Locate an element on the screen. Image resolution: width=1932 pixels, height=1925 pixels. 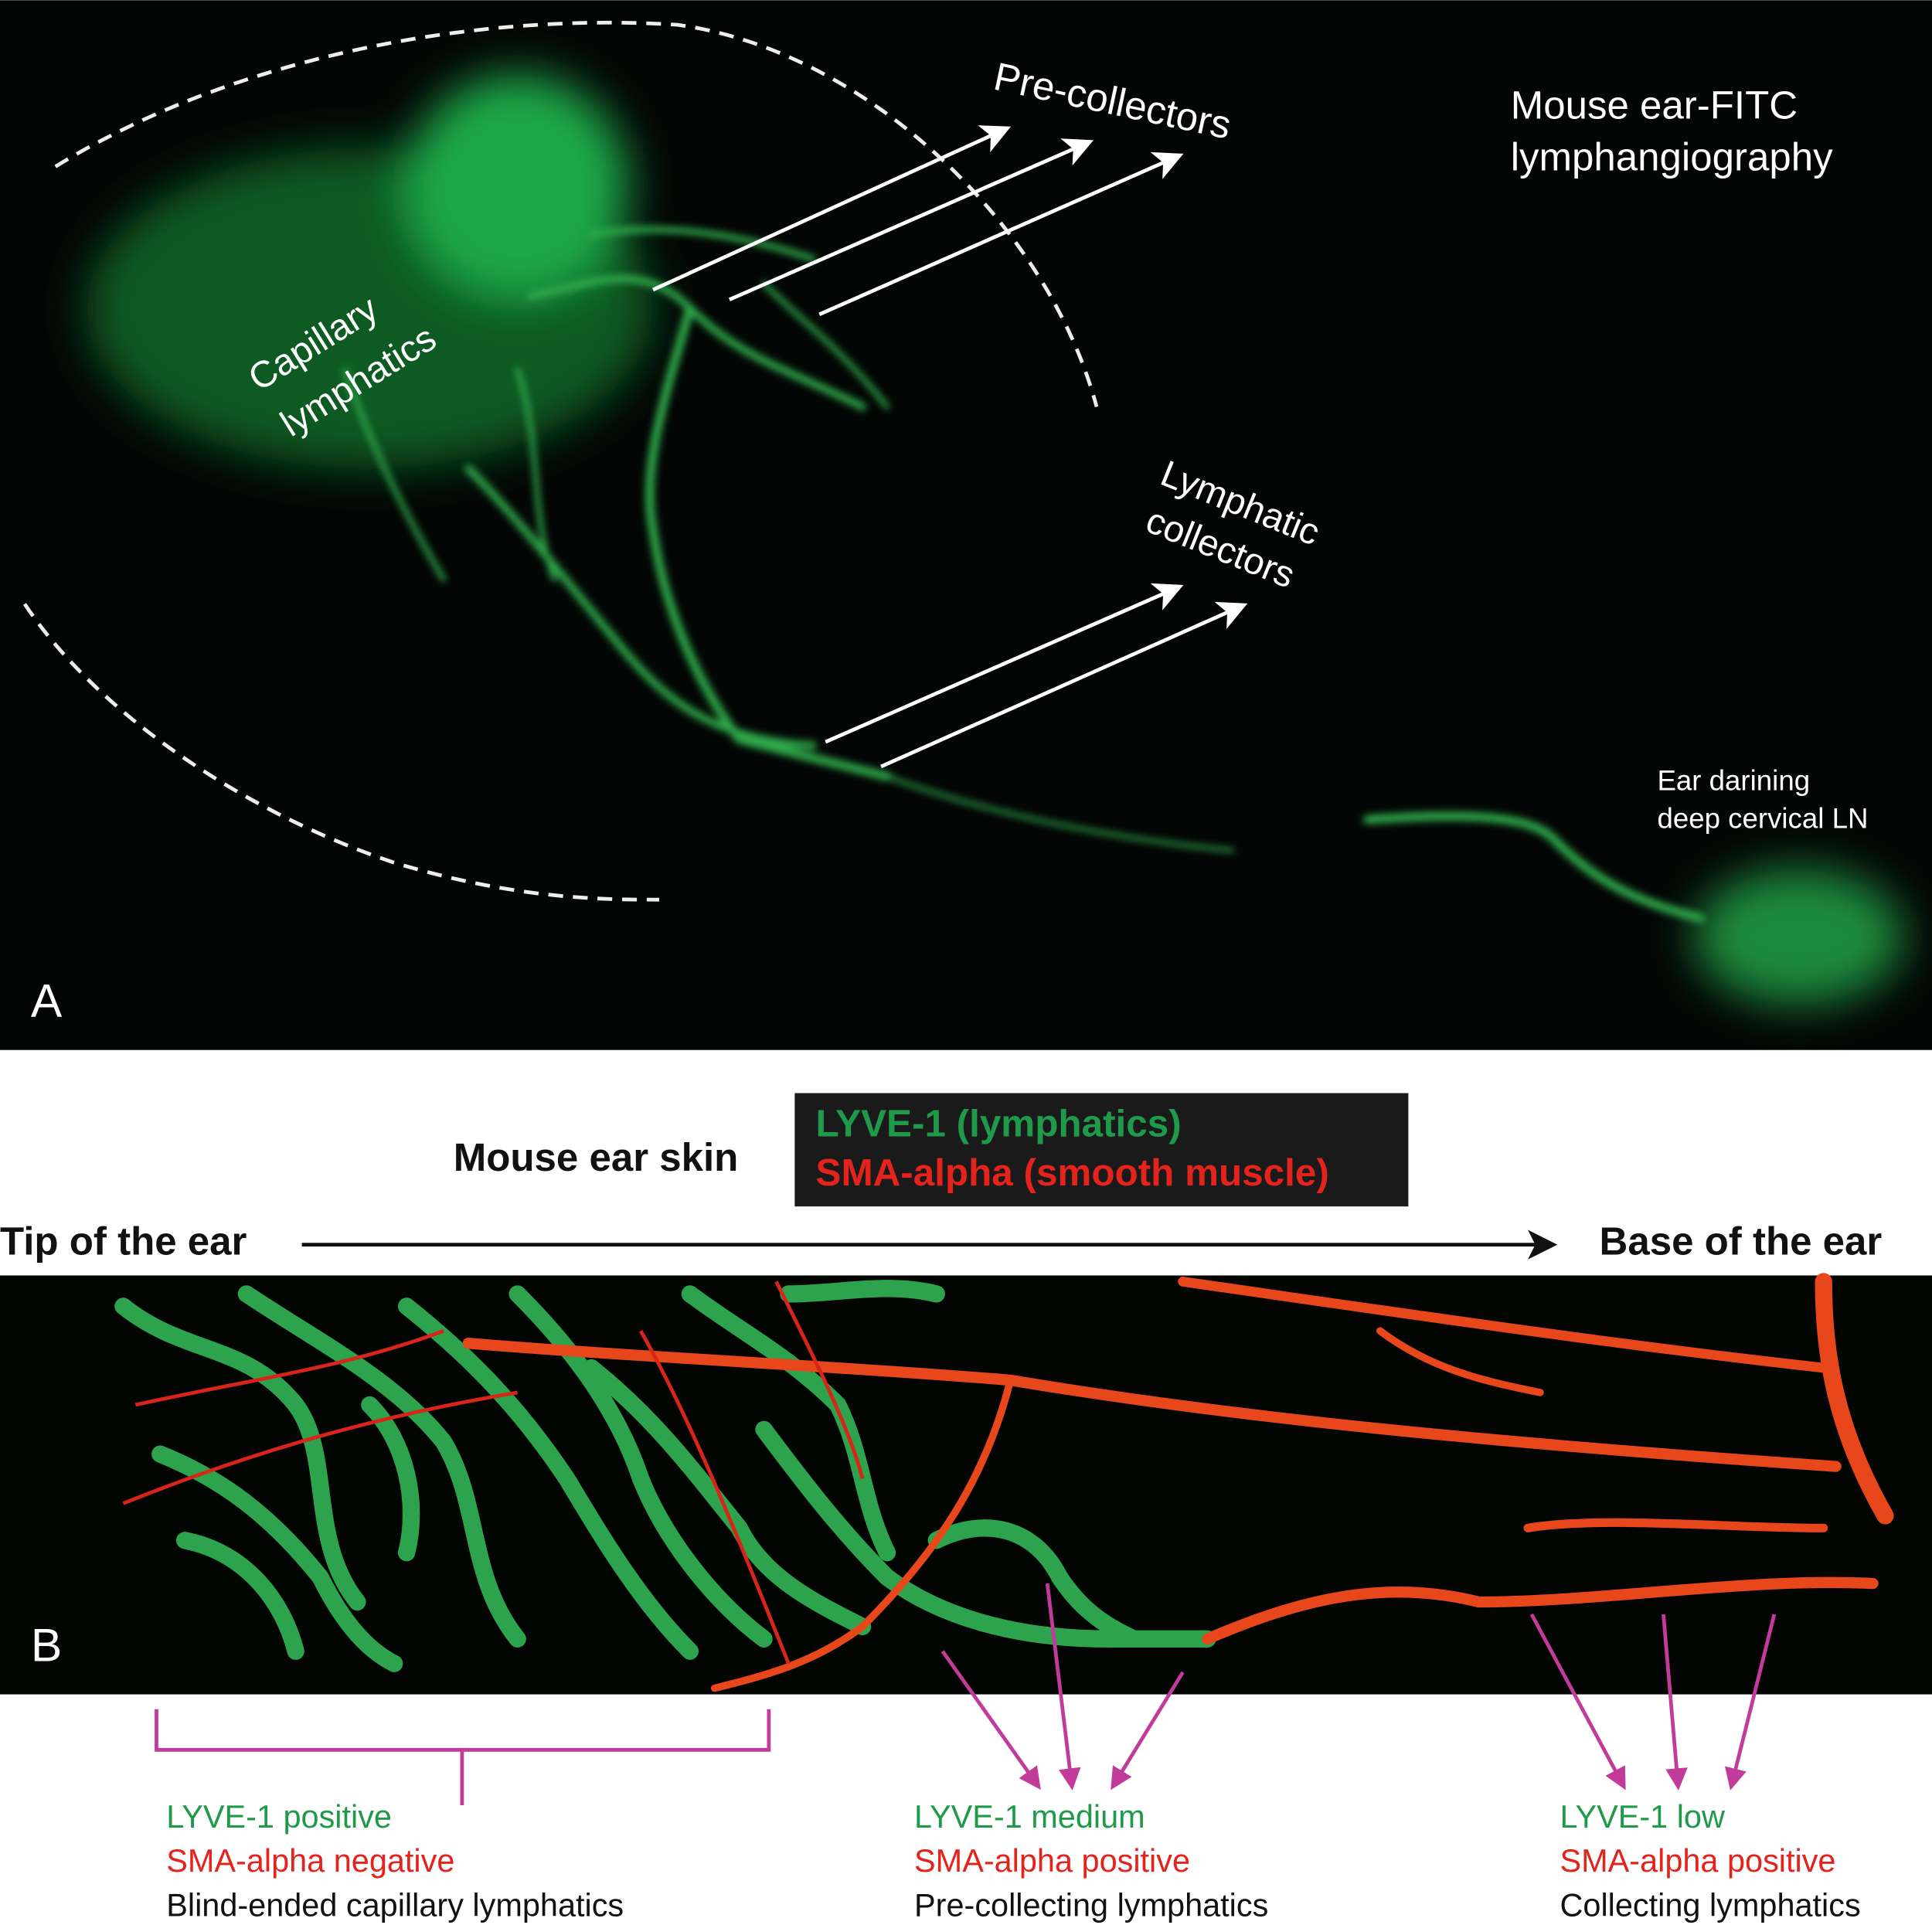
annotation-marks is located at coordinates (966, 1695).